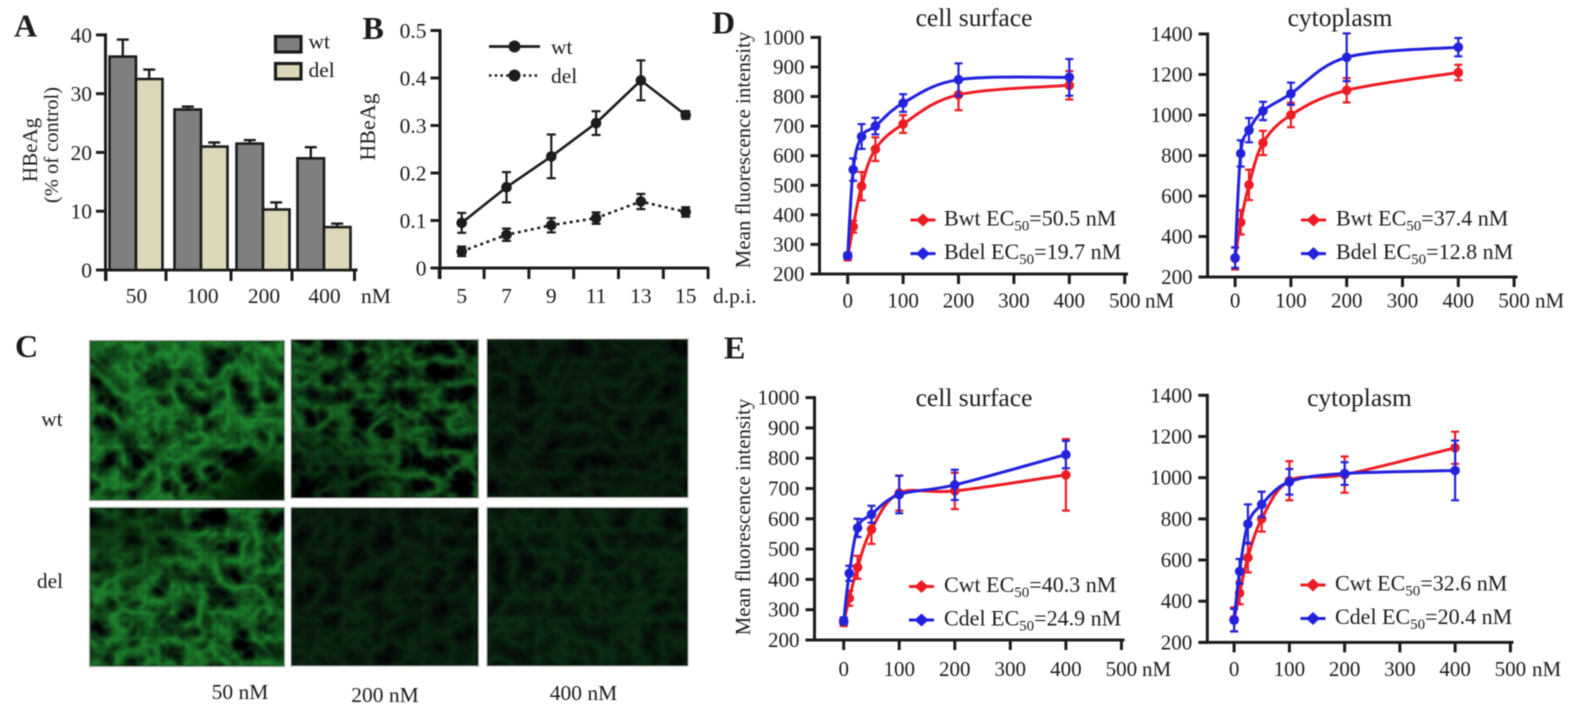 The image size is (1570, 713). I want to click on svg-text: Bdel EC50=12.8 nM, so click(1424, 253).